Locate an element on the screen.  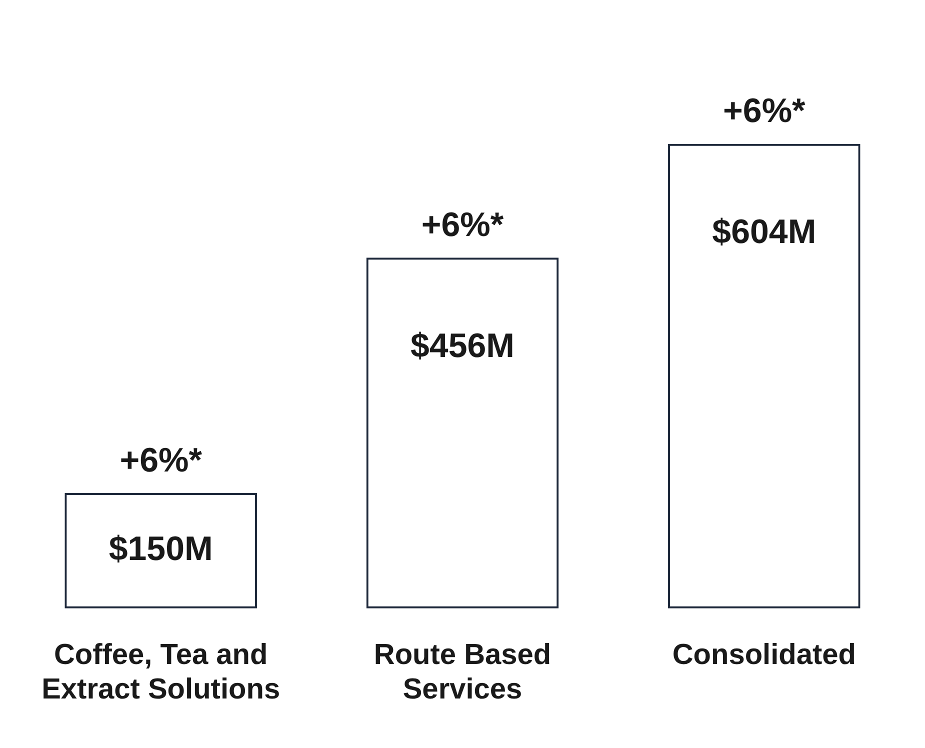
x-tick-label: Consolidated is located at coordinates (764, 654).